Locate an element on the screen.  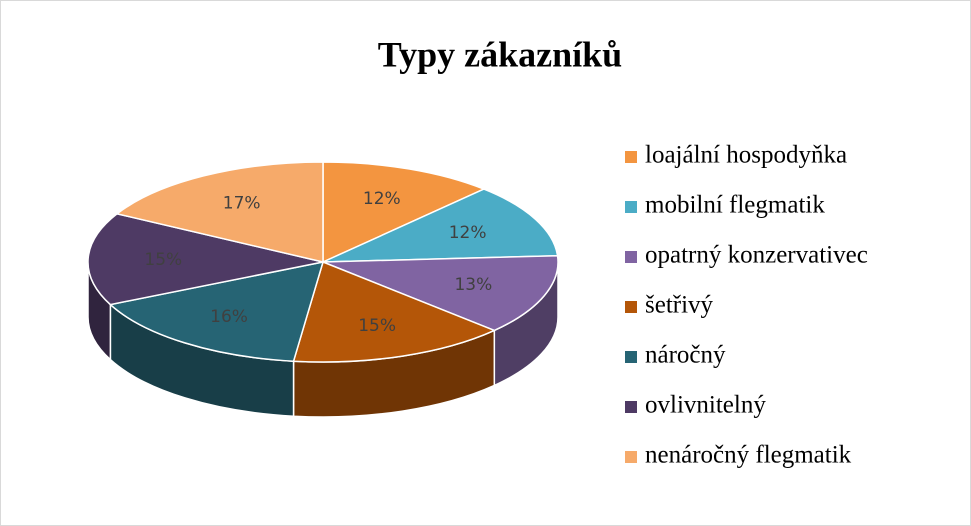
legend-label: opatrný konzervativec is located at coordinates (756, 255).